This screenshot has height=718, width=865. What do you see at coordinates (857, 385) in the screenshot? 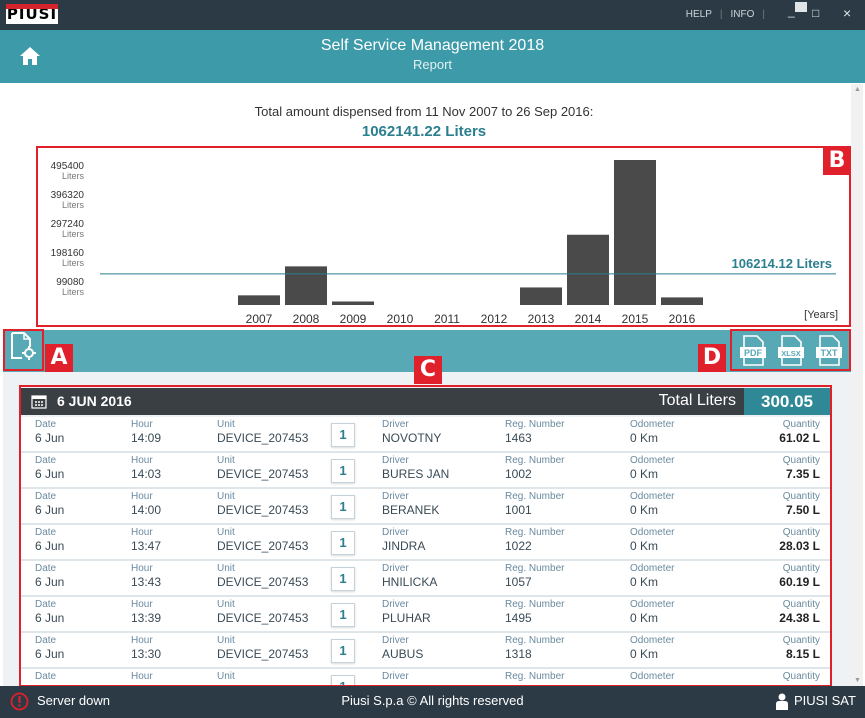
I see `vertical-scrollbar: ▲ ▼` at bounding box center [857, 385].